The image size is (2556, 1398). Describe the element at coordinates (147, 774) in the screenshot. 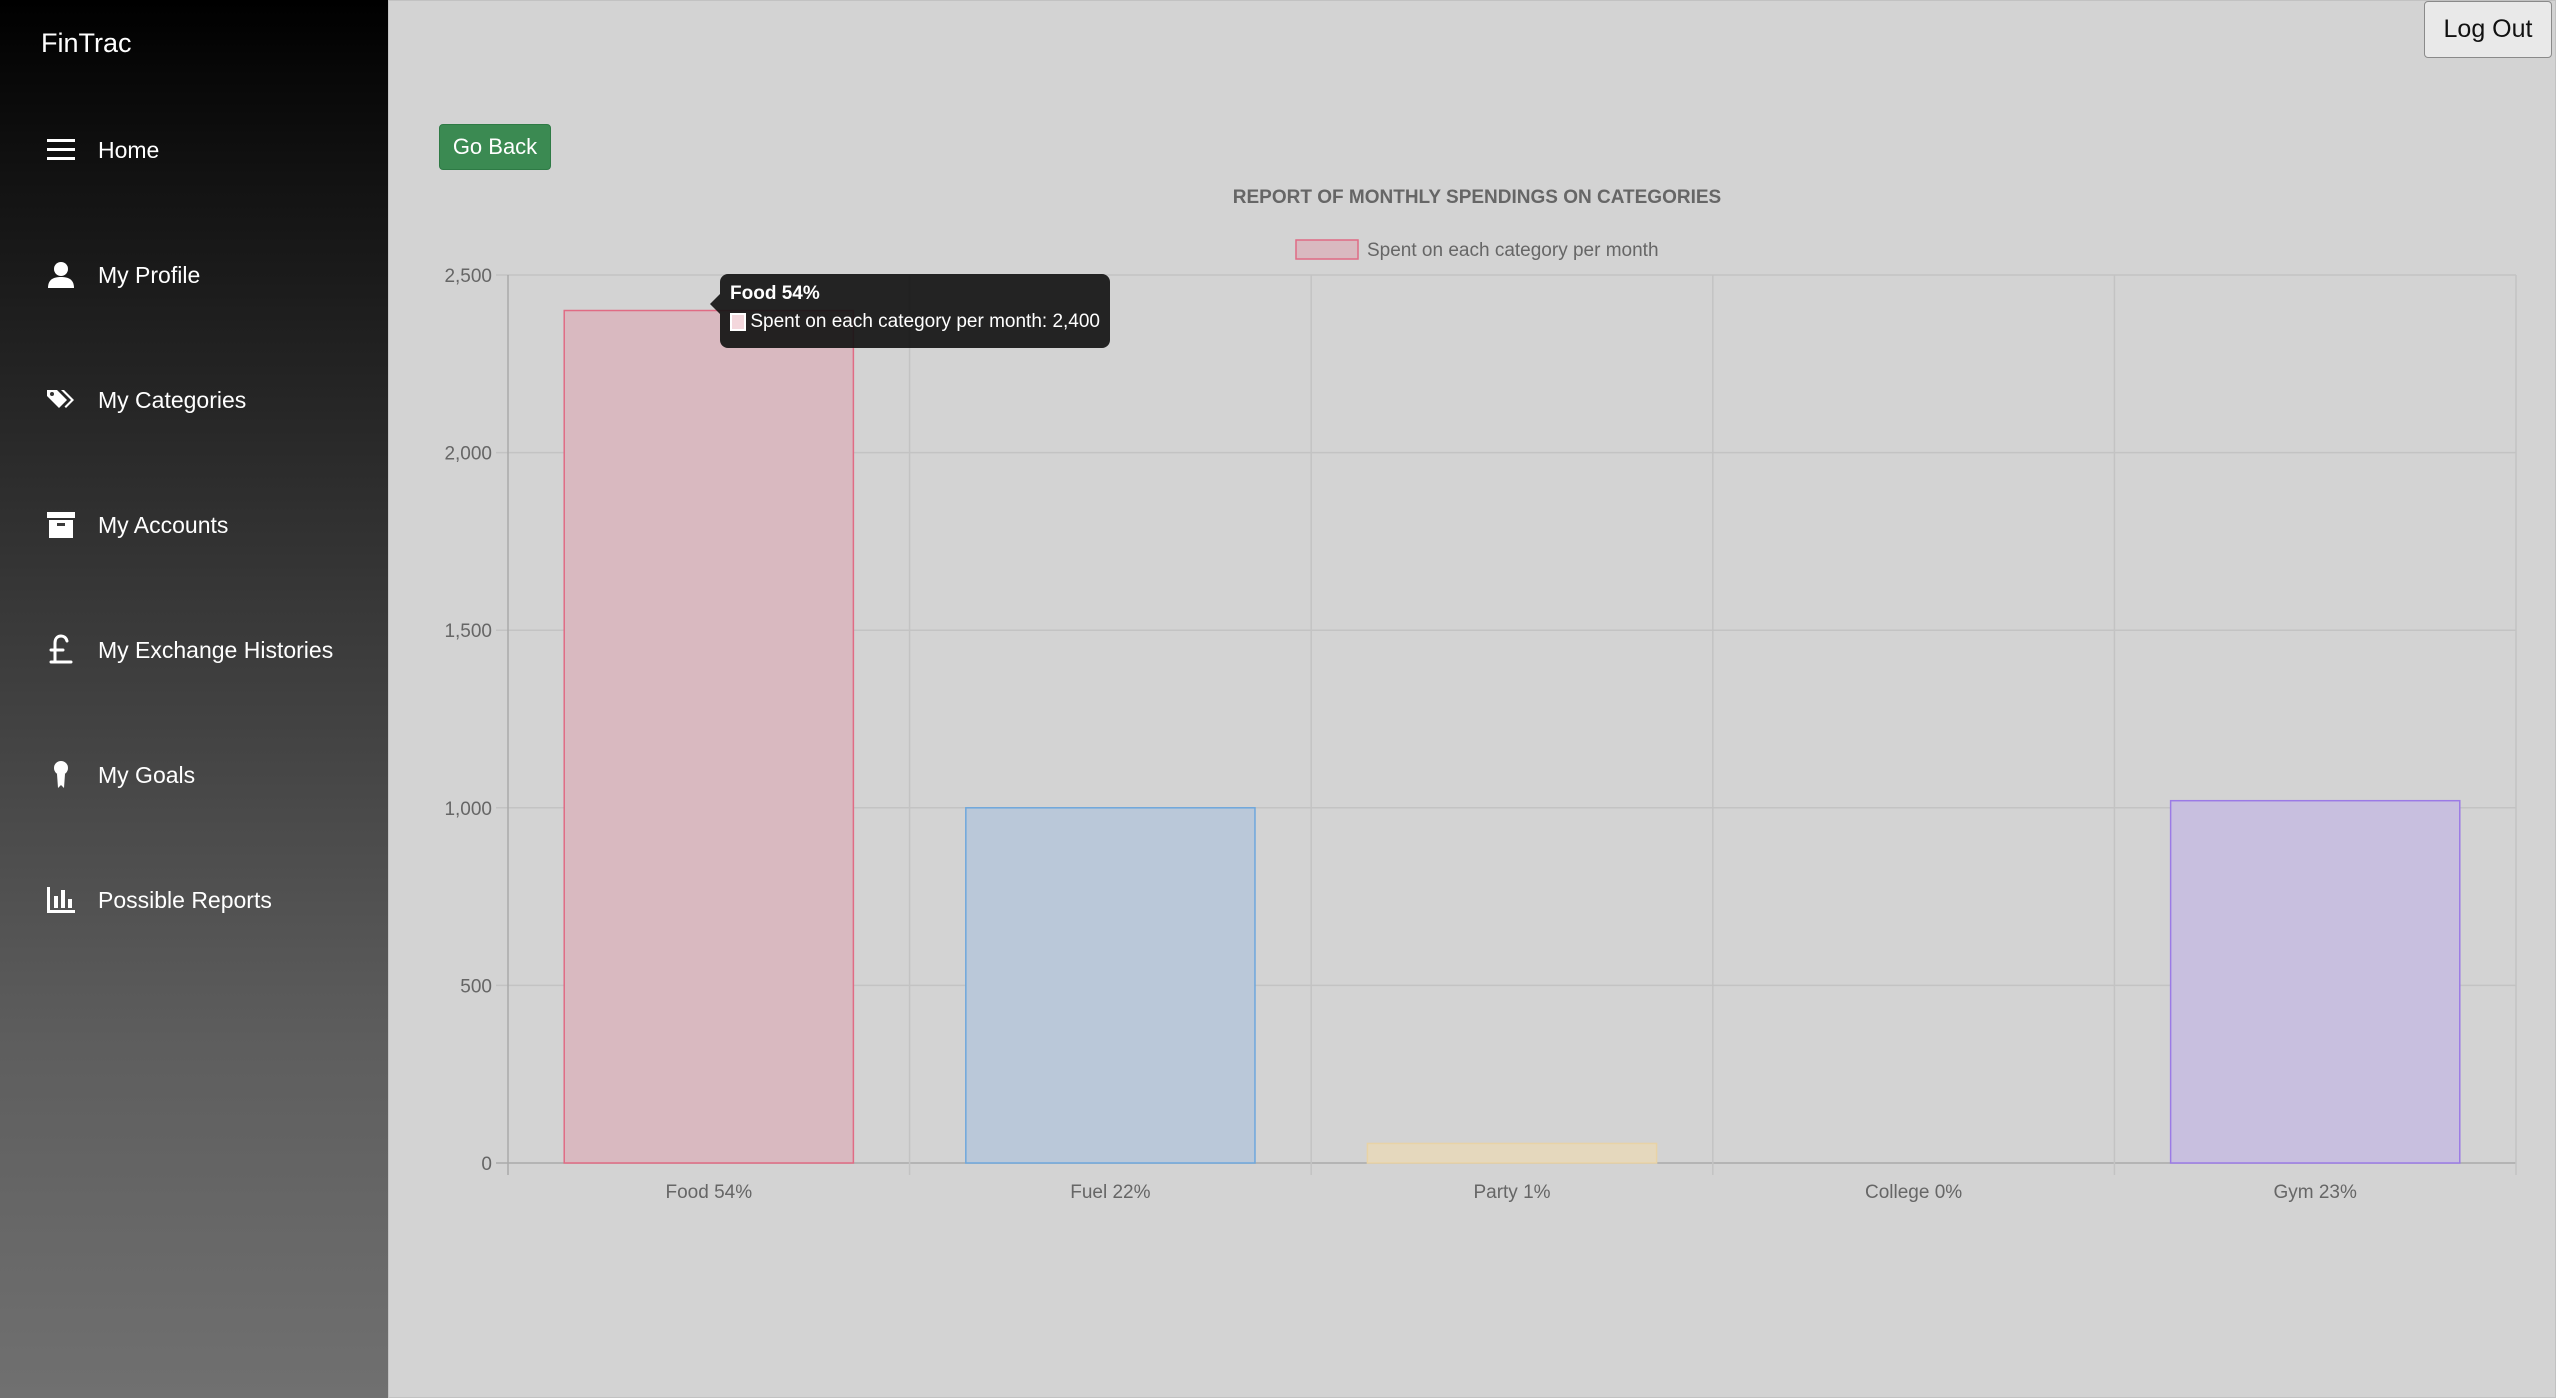

I see `sidebar-item-label: My Goals` at that location.